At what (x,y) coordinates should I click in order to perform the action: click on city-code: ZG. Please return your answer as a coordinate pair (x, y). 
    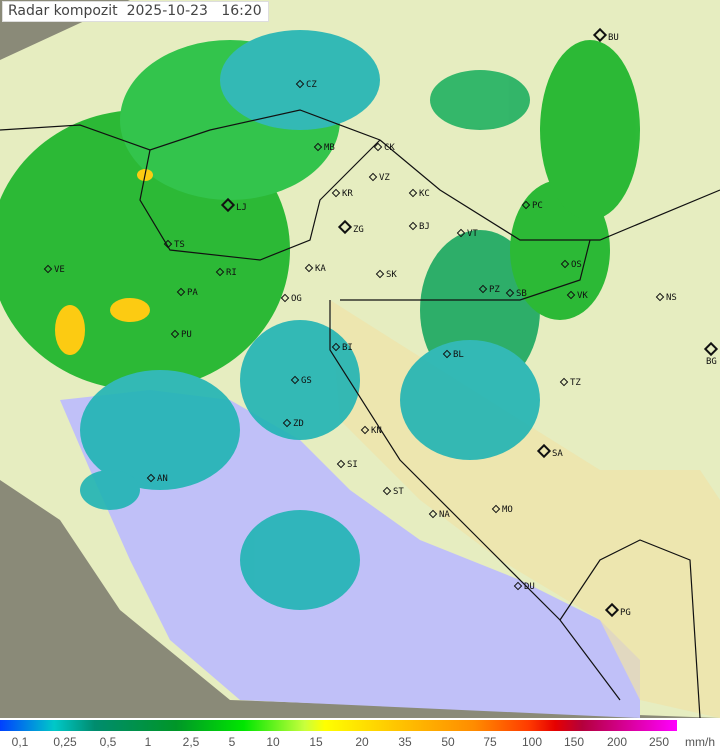
    Looking at the image, I should click on (358, 230).